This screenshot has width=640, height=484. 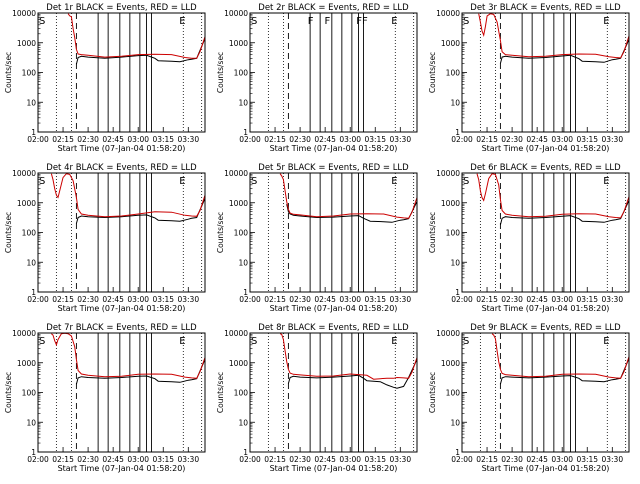 What do you see at coordinates (333, 328) in the screenshot?
I see `panel-title: Det 8r BLACK = Events, RED = LLD` at bounding box center [333, 328].